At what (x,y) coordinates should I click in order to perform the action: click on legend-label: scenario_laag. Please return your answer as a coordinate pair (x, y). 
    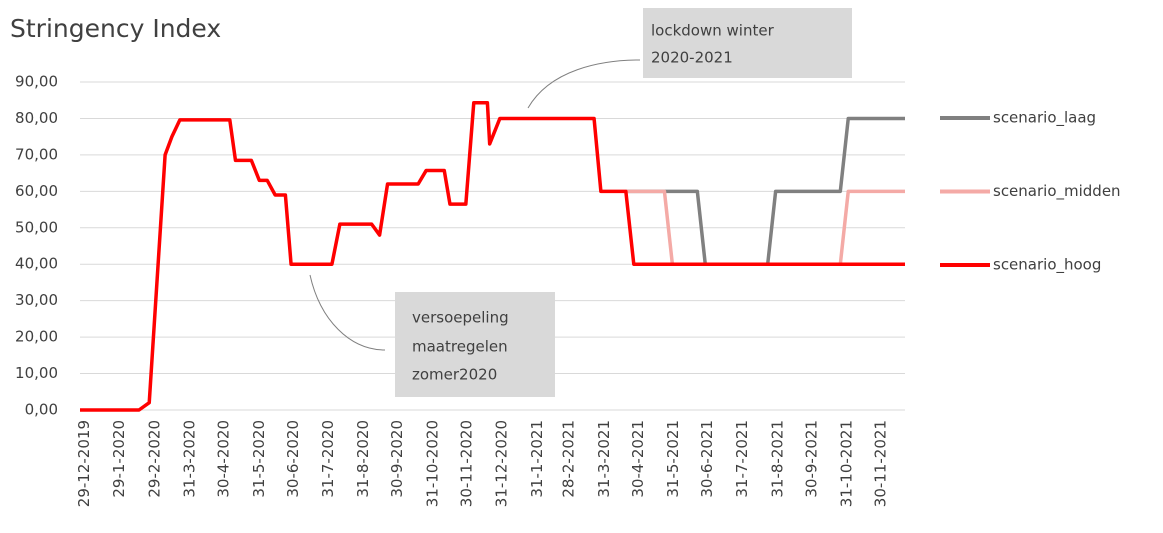
    Looking at the image, I should click on (1044, 118).